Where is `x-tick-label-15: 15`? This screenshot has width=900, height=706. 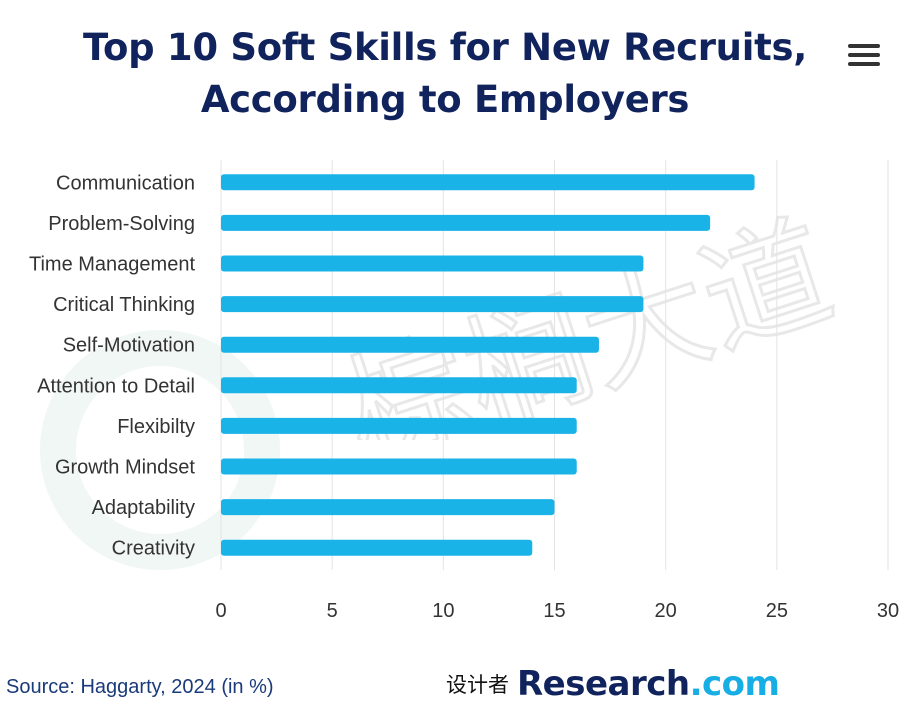
x-tick-label-15: 15 is located at coordinates (554, 611).